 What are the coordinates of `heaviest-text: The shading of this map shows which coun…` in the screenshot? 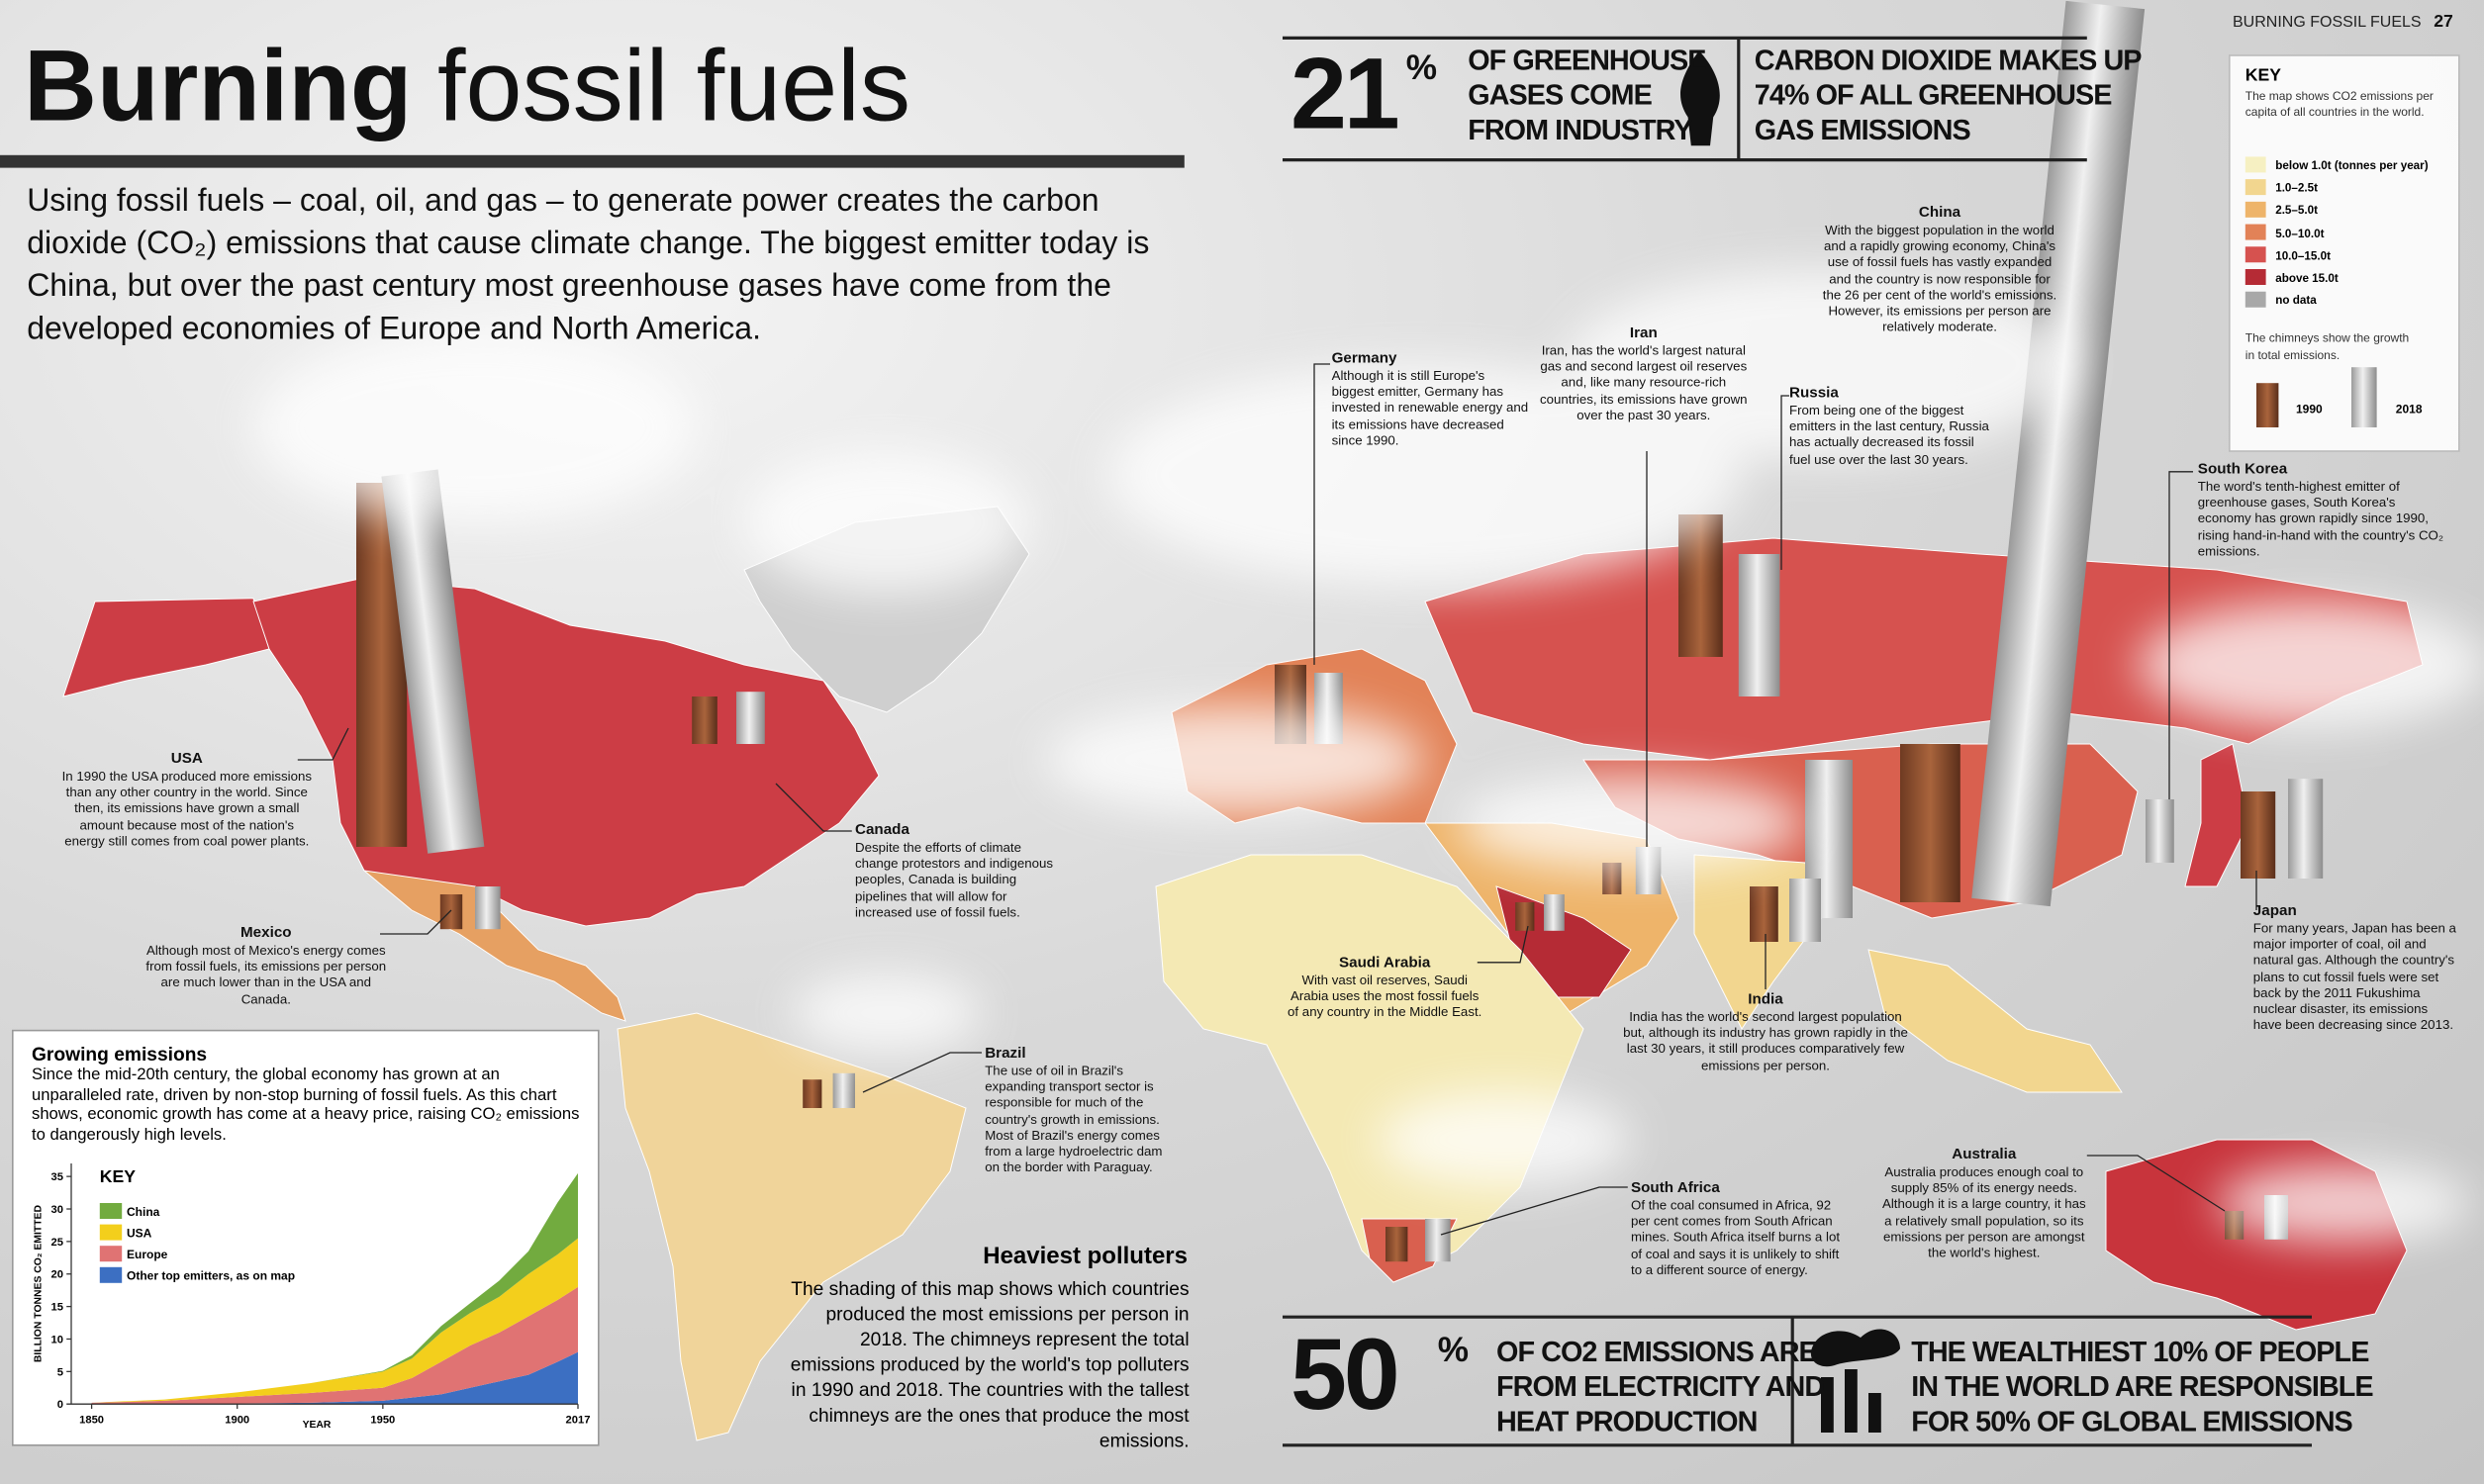 It's located at (990, 1364).